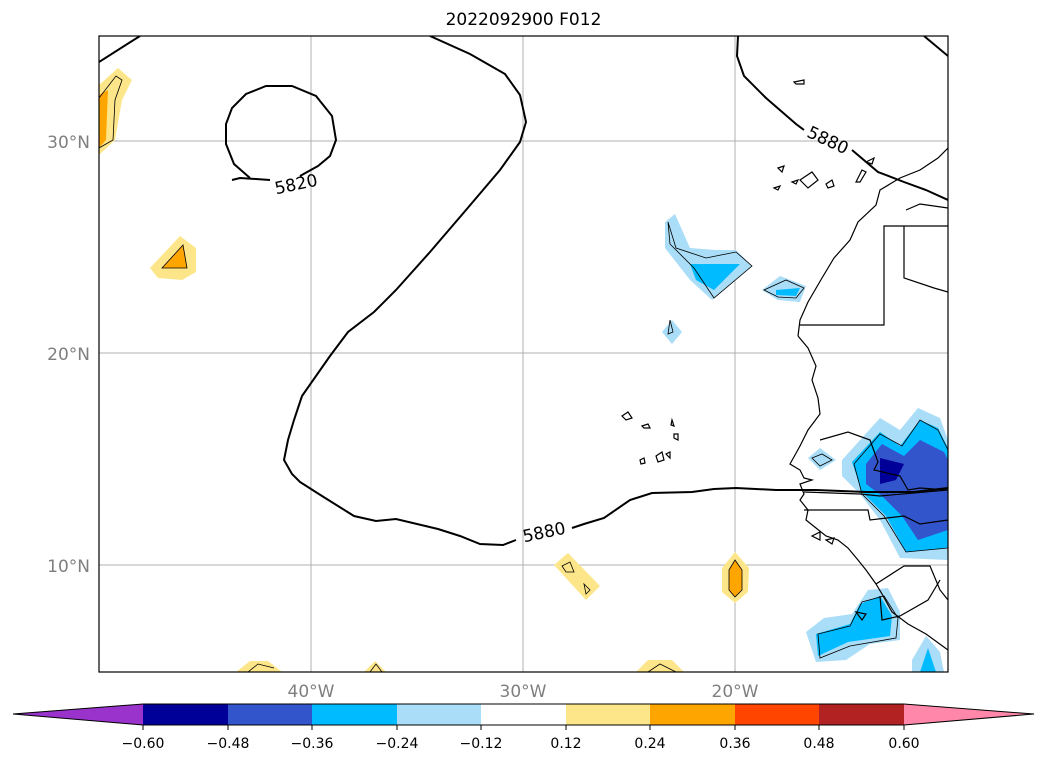 The image size is (1047, 765). What do you see at coordinates (903, 744) in the screenshot?
I see `colorbar-tick-label: 0.60` at bounding box center [903, 744].